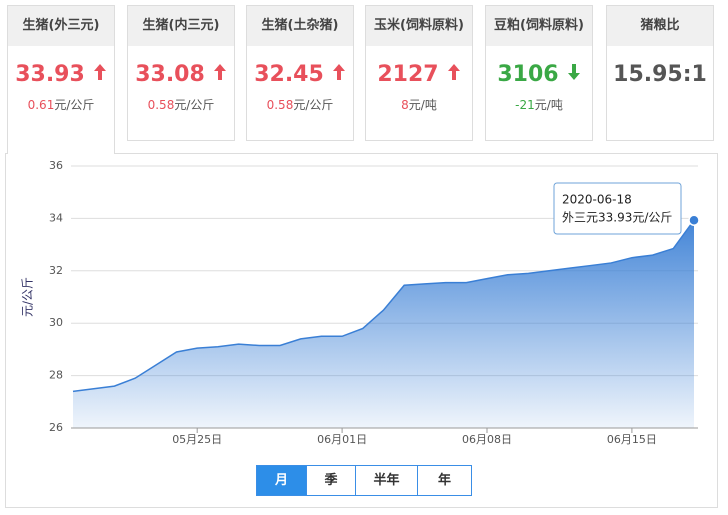 Image resolution: width=728 pixels, height=515 pixels. I want to click on period-tabs: 月季半年年, so click(364, 480).